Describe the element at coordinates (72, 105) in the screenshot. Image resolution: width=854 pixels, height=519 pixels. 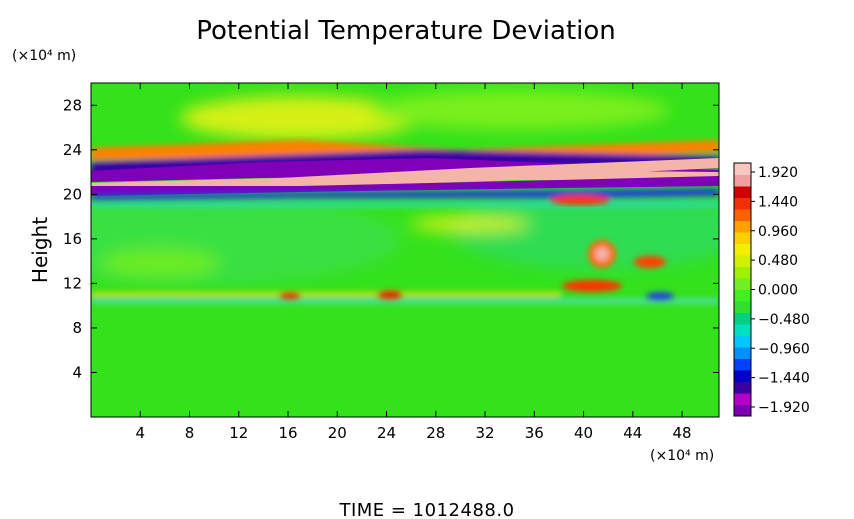
I see `y-tick-label: 28` at that location.